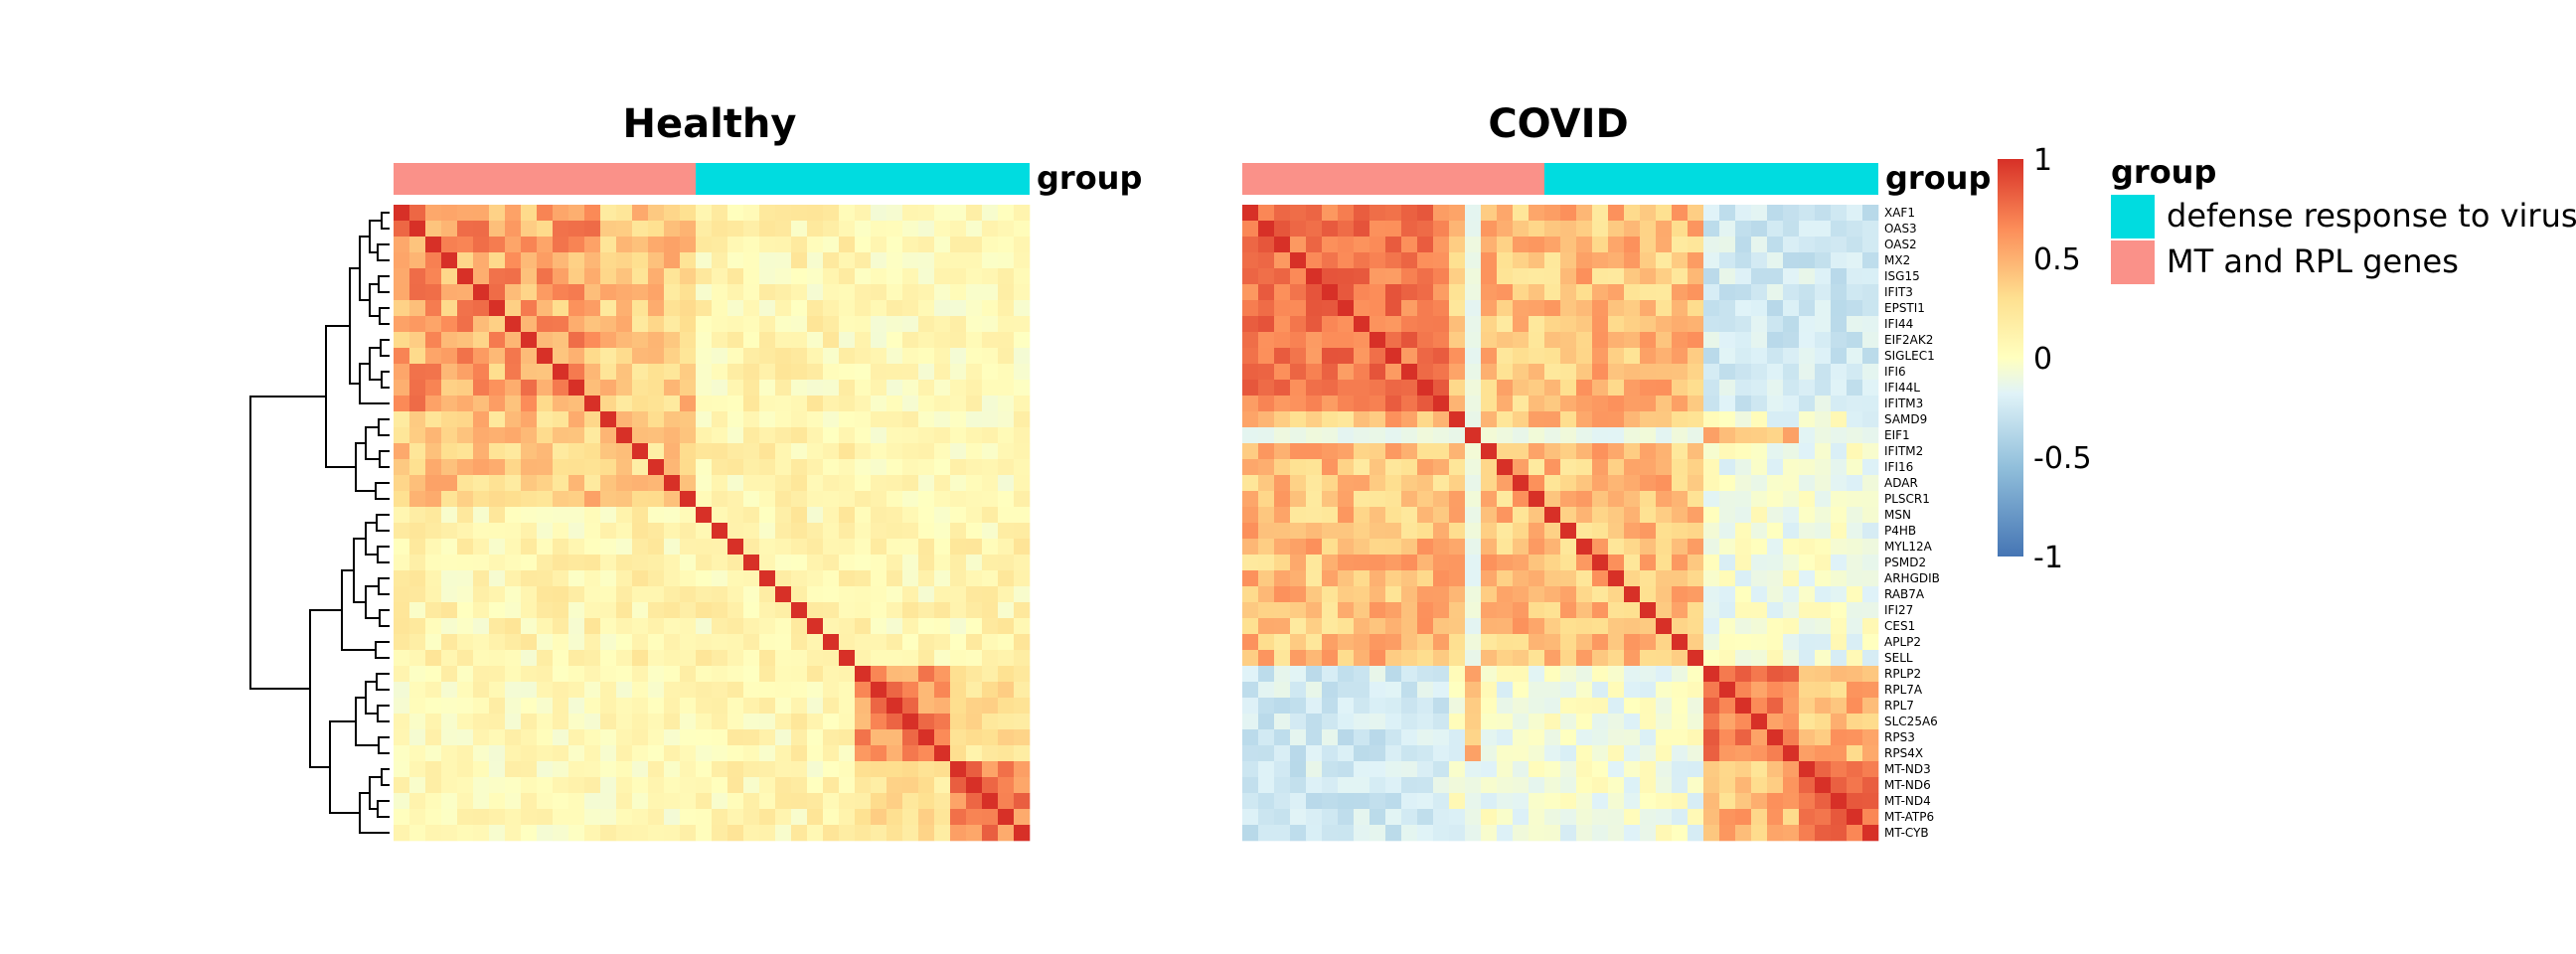 The height and width of the screenshot is (954, 2576). Describe the element at coordinates (1897, 260) in the screenshot. I see `gene-label: MX2` at that location.